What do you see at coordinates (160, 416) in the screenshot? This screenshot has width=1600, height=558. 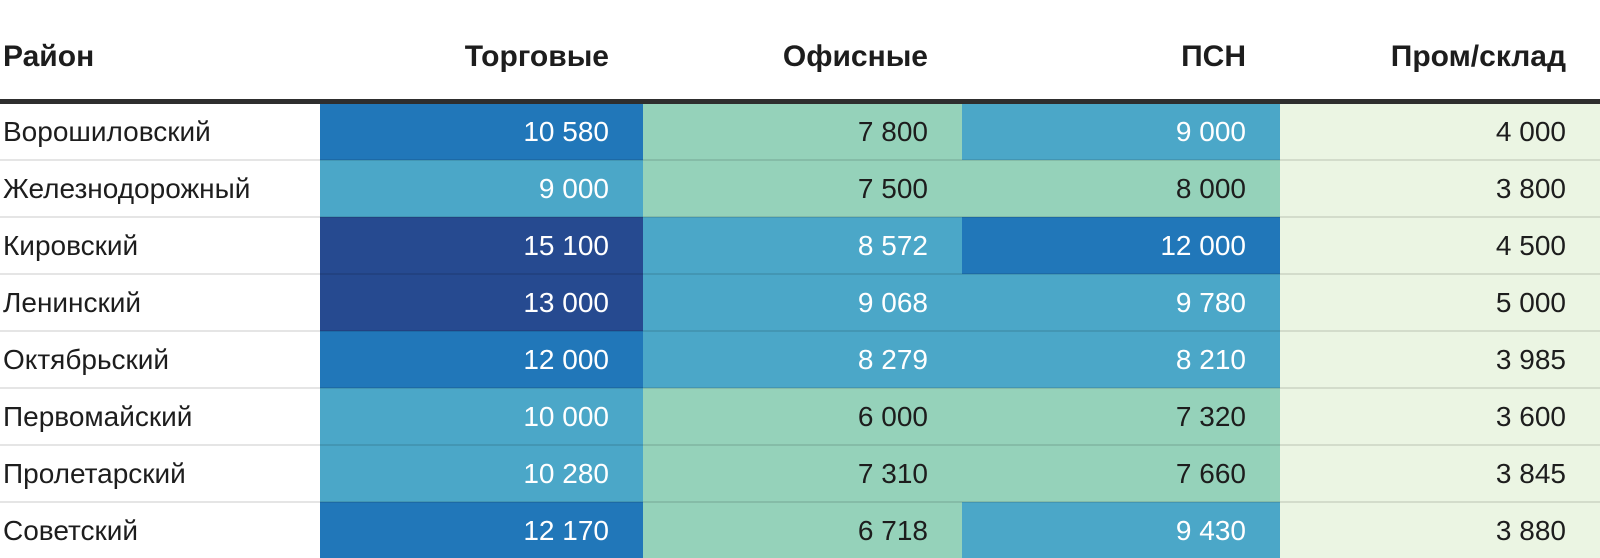 I see `district-cell: Первомайский` at bounding box center [160, 416].